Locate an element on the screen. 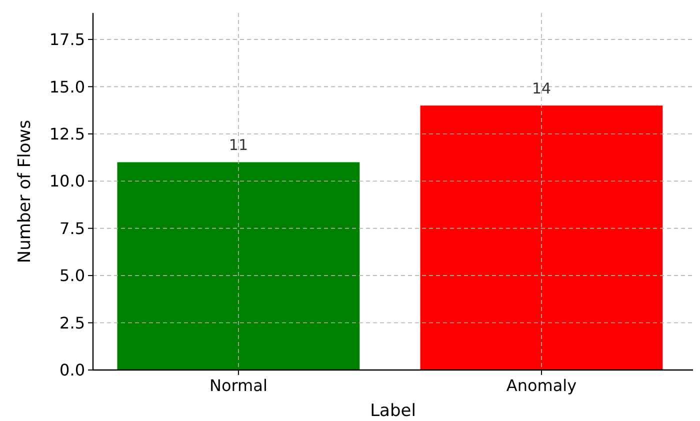  y-tick-label: 10.0 is located at coordinates (67, 181).